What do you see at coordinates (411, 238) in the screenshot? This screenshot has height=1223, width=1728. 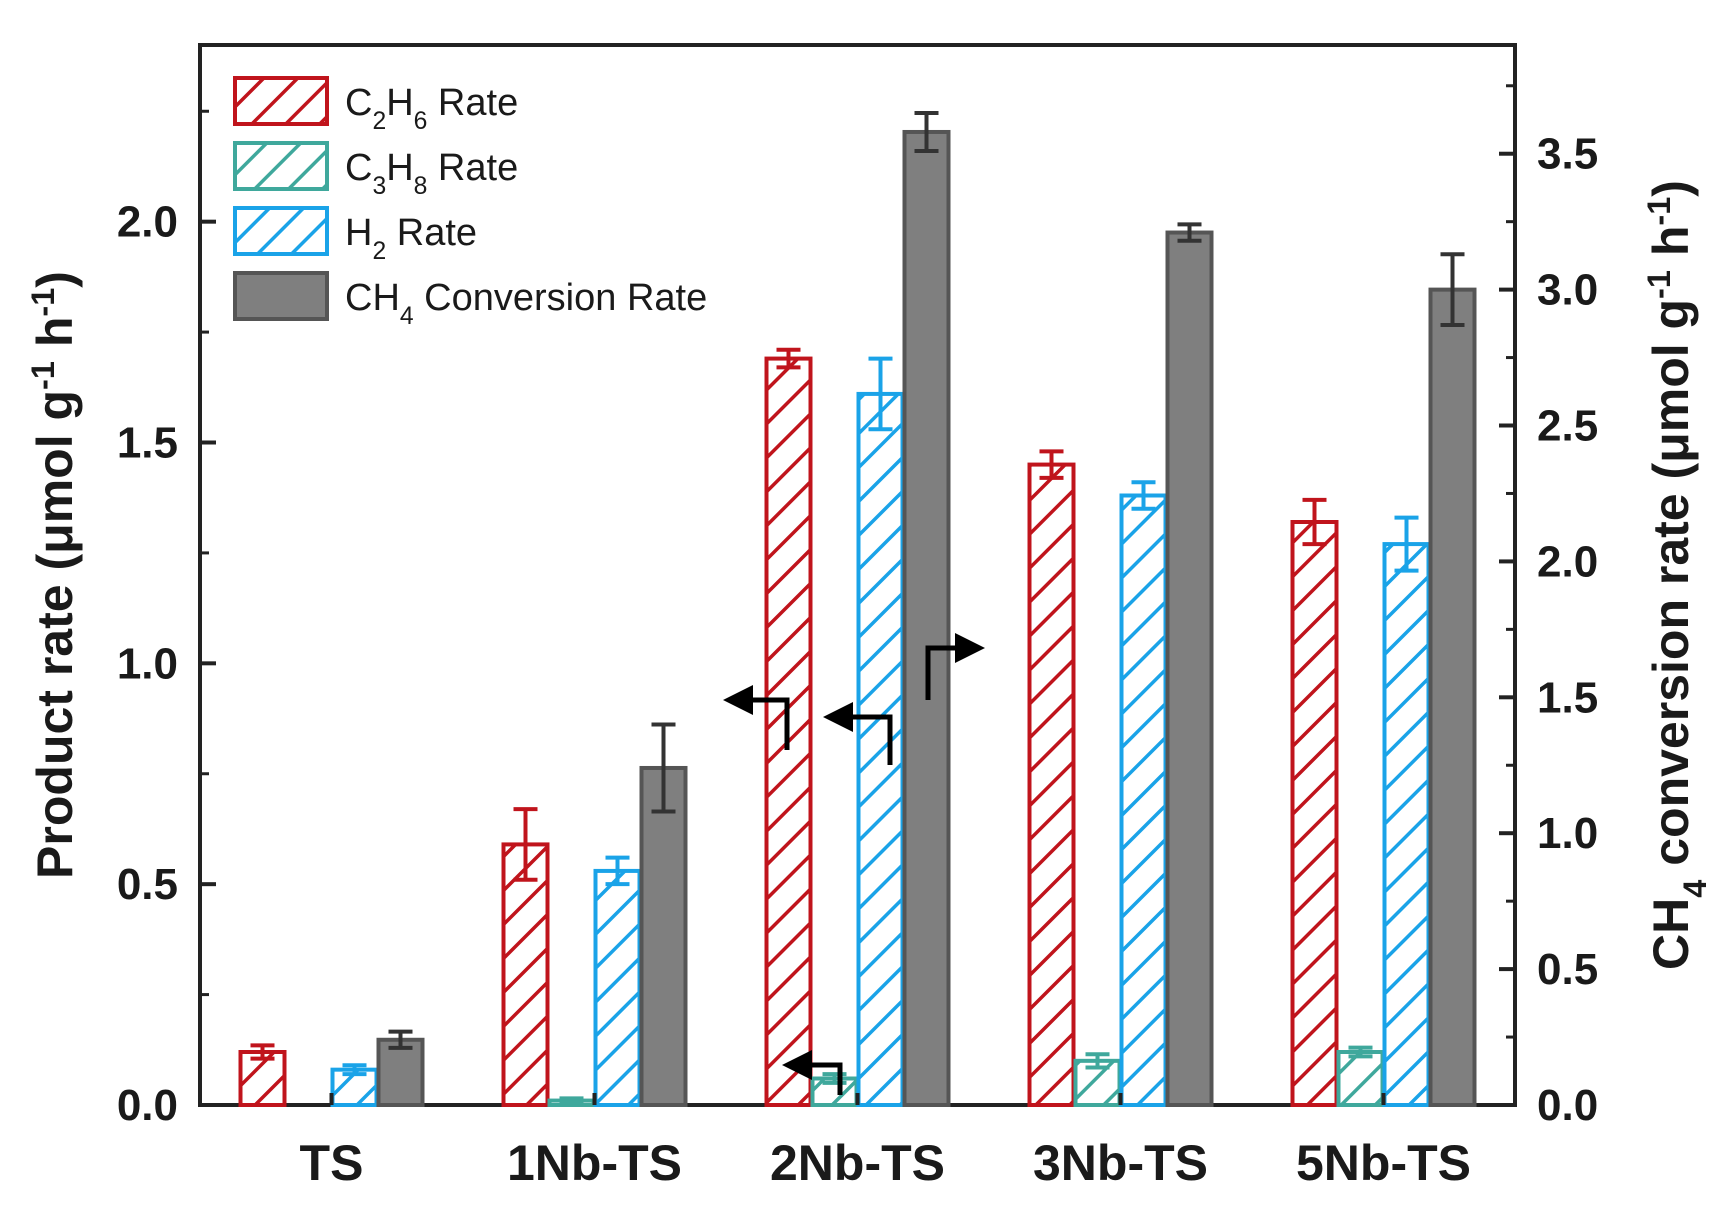 I see `legend-label-h2-rate: H2 Rate` at bounding box center [411, 238].